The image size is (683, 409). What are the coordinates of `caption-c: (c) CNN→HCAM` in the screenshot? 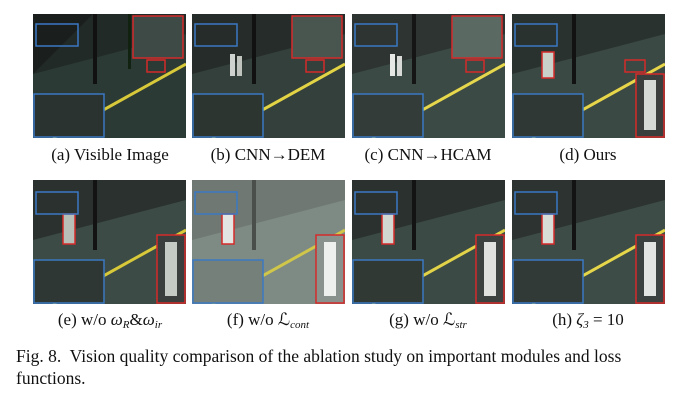 It's located at (428, 154).